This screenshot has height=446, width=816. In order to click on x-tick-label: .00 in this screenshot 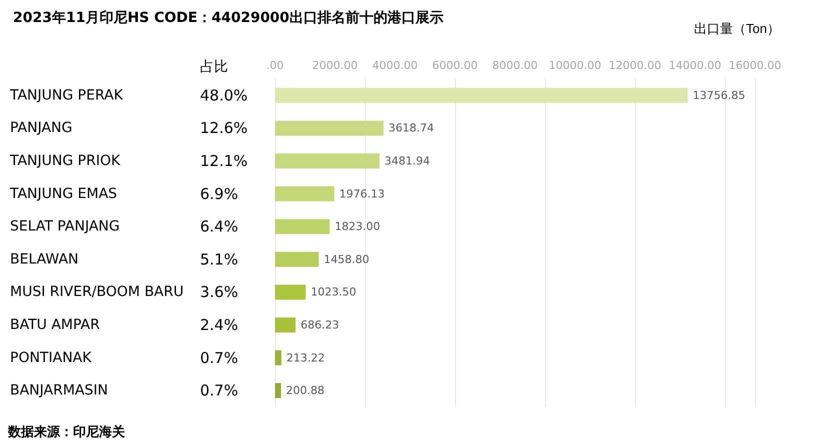, I will do `click(275, 65)`.